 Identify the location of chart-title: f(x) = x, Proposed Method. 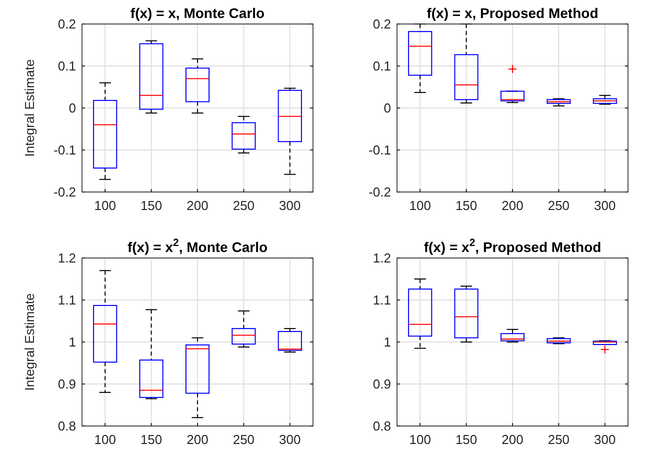
(512, 13).